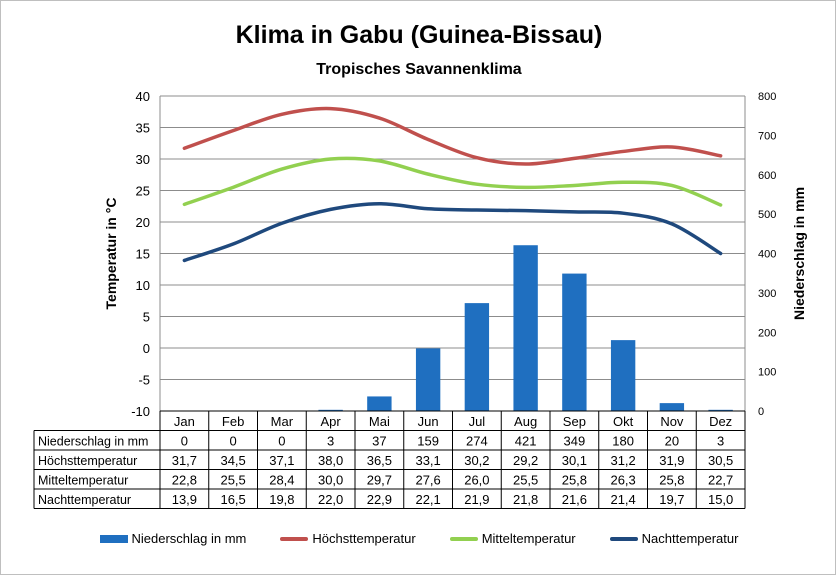  Describe the element at coordinates (143, 96) in the screenshot. I see `y-left-tick-label: 40` at that location.